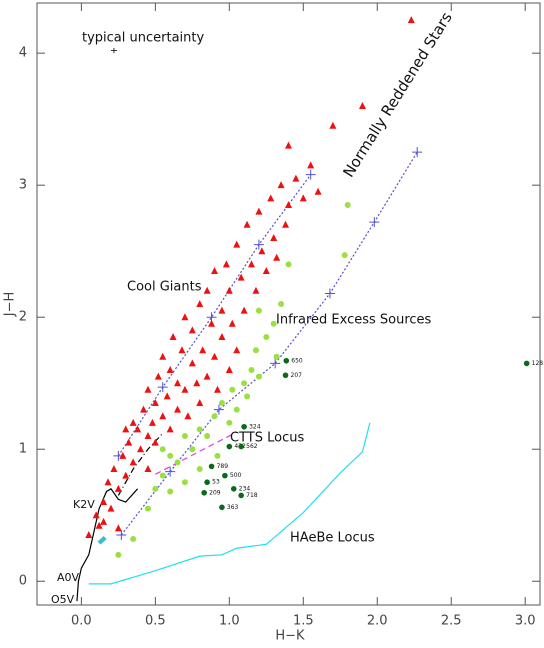 The image size is (544, 648). I want to click on annotation: HAeBe Locus, so click(332, 538).